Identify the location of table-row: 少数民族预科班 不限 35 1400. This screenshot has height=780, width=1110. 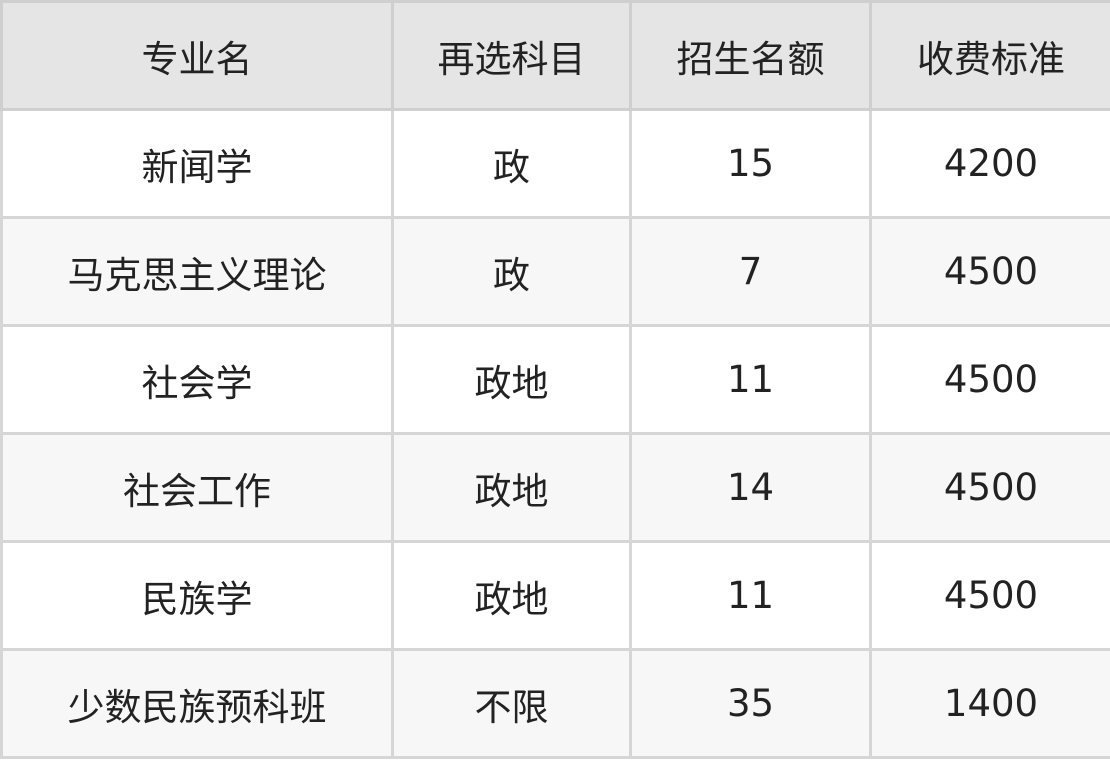
(555, 703).